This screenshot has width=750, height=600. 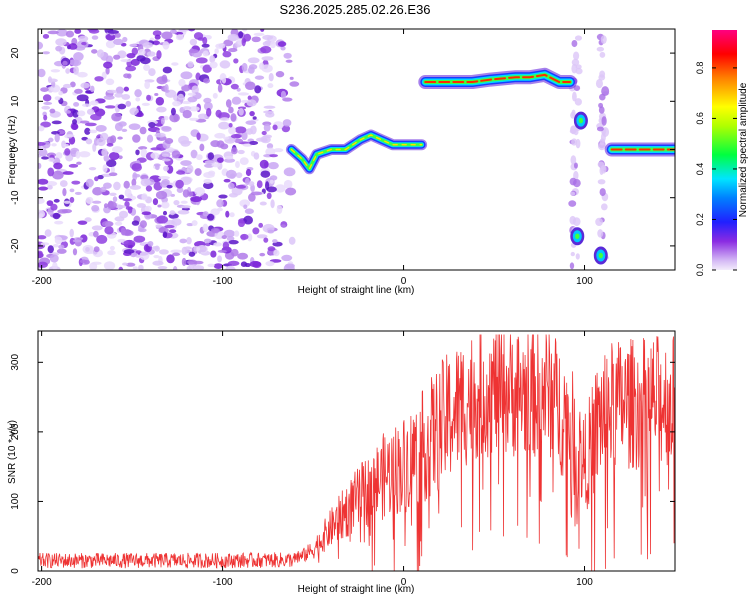 I want to click on x-tick-label: 100, so click(x=584, y=281).